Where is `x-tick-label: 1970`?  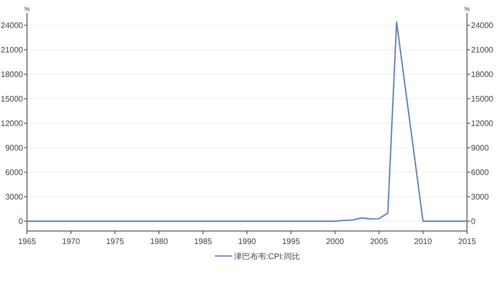 x-tick-label: 1970 is located at coordinates (71, 241).